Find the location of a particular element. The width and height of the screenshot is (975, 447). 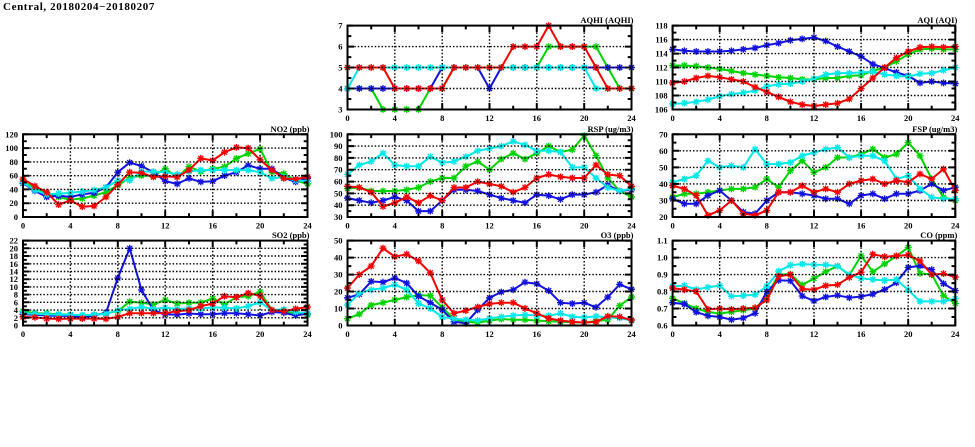

svg-text: SO2 (ppb) is located at coordinates (291, 235).